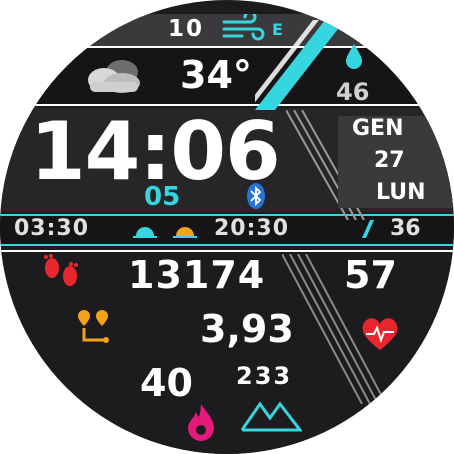 This screenshot has height=454, width=454. I want to click on sunset-time: 20:30, so click(252, 228).